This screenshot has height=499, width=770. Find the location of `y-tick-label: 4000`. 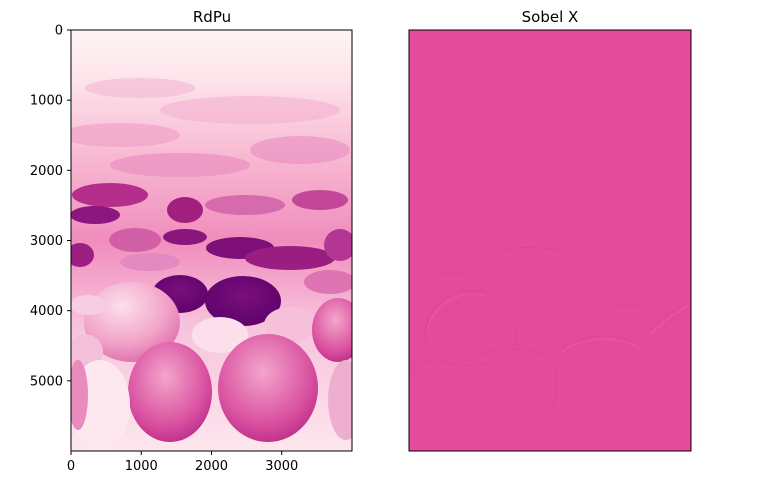

y-tick-label: 4000 is located at coordinates (46, 311).